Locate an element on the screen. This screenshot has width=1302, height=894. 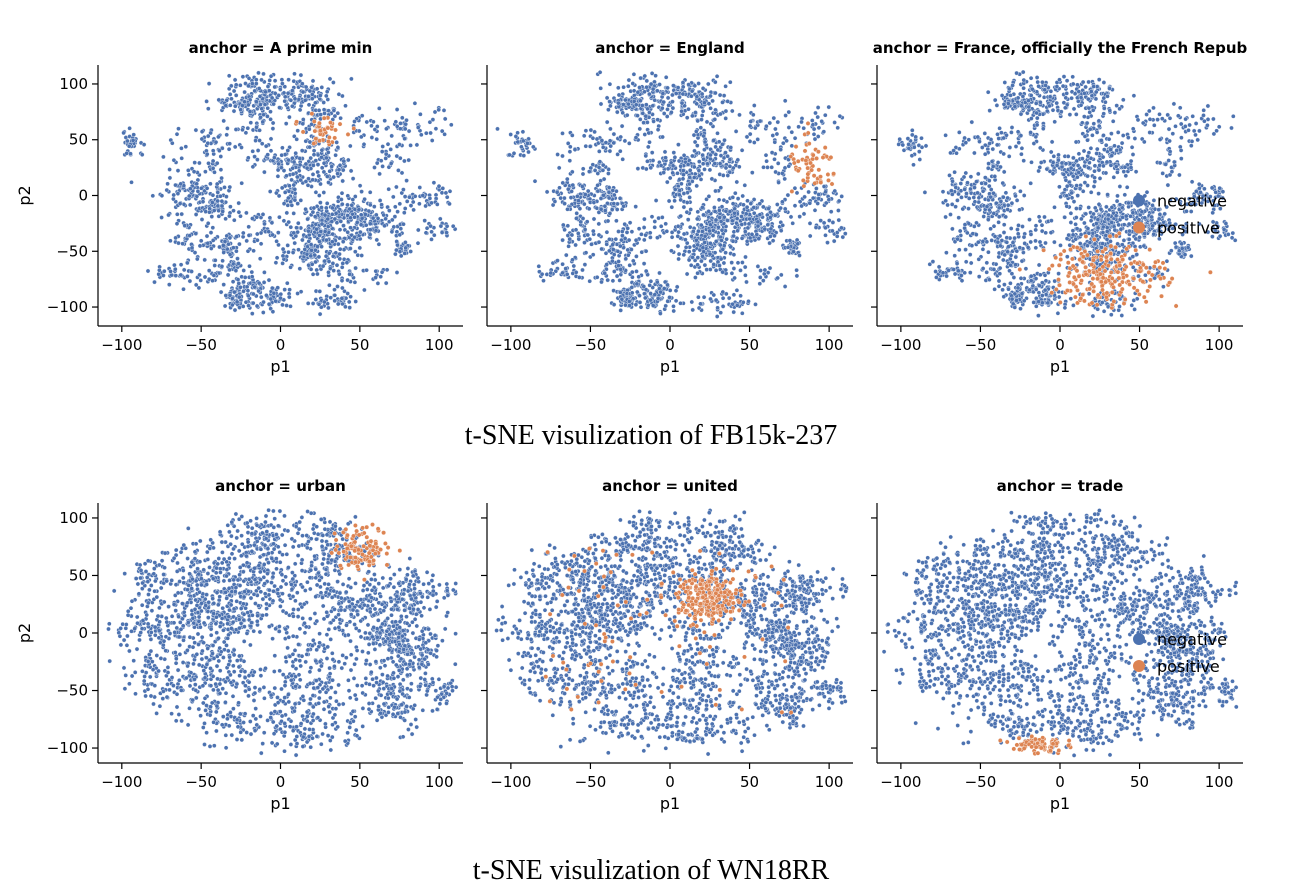
y-tick-label: 100 is located at coordinates (73, 84).